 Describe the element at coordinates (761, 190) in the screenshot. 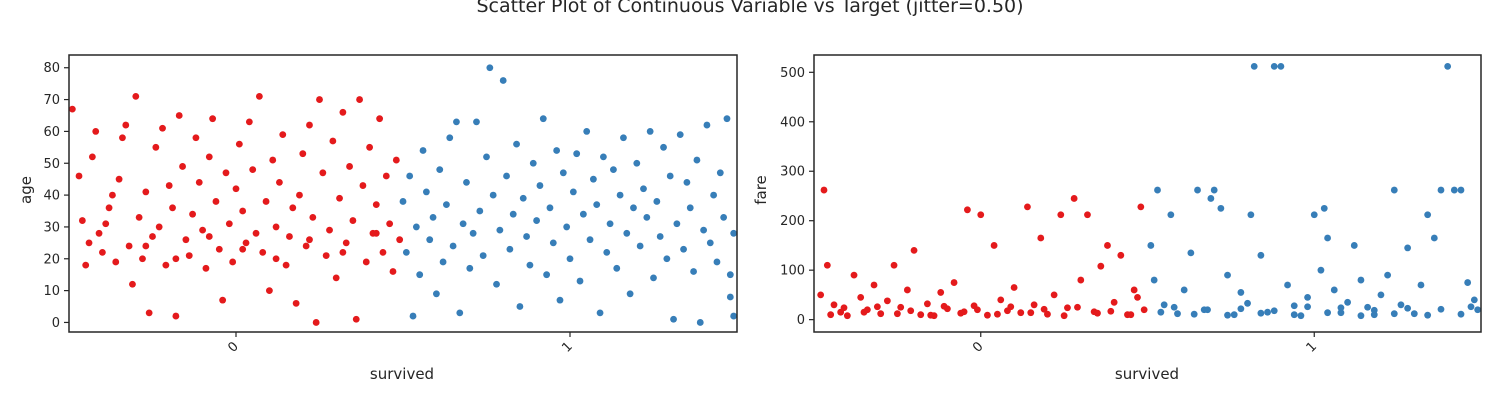

I see `fare-y-axis-label: fare` at that location.